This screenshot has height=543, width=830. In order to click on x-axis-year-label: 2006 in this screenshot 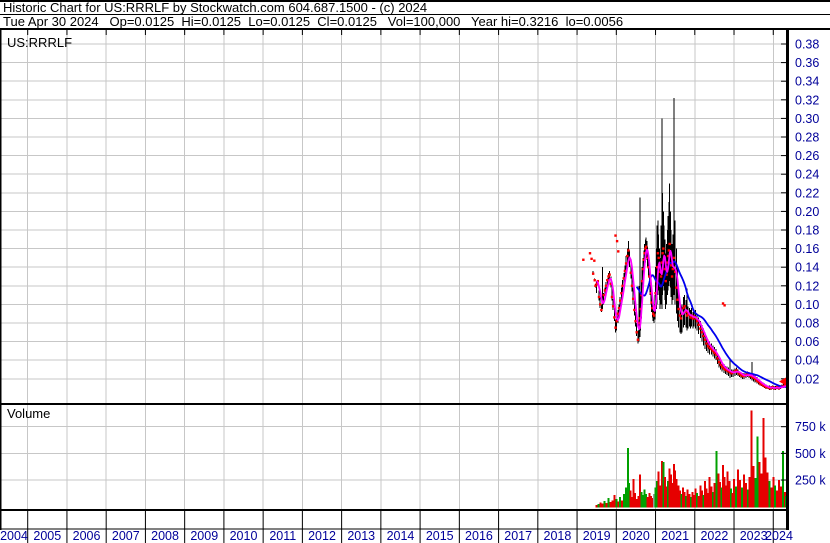, I will do `click(87, 536)`.